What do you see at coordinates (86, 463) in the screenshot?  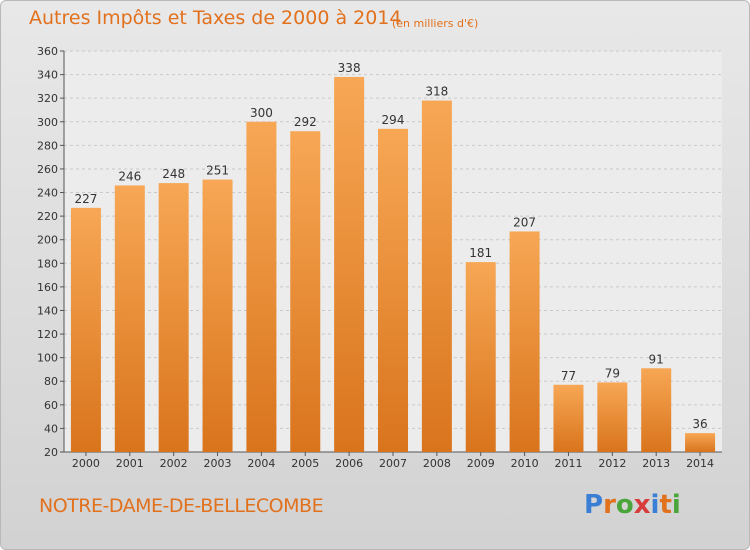 I see `x-tick-label: 2000` at bounding box center [86, 463].